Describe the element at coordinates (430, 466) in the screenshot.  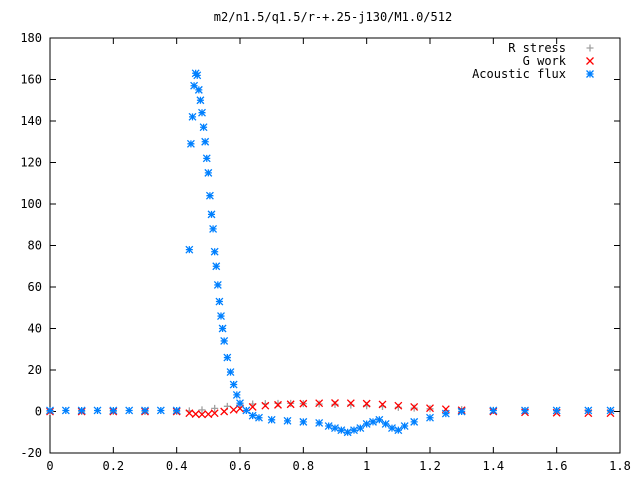
I see `x-tick-label: 1.2` at that location.